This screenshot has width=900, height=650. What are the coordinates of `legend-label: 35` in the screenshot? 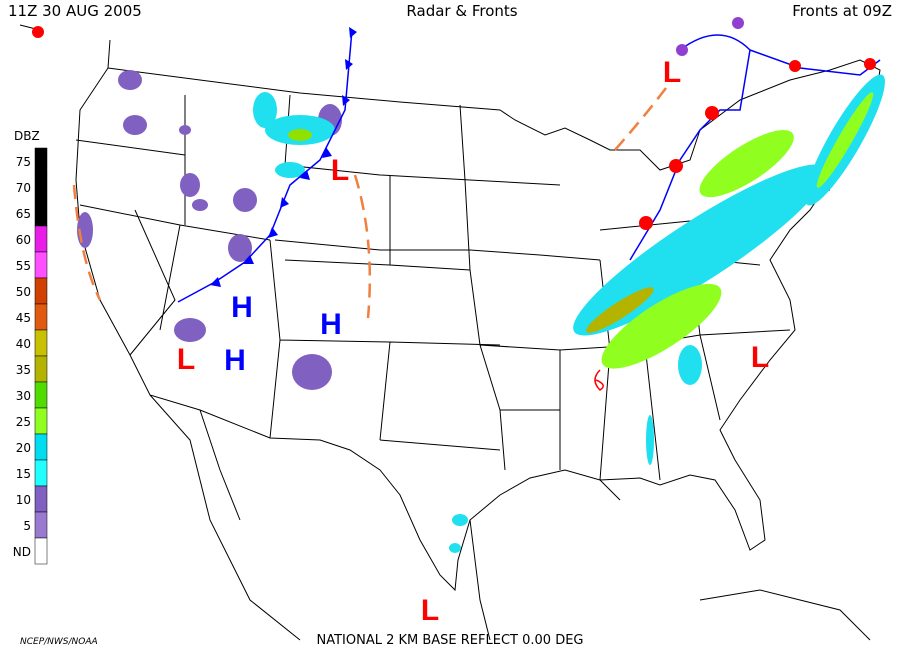 It's located at (23, 370).